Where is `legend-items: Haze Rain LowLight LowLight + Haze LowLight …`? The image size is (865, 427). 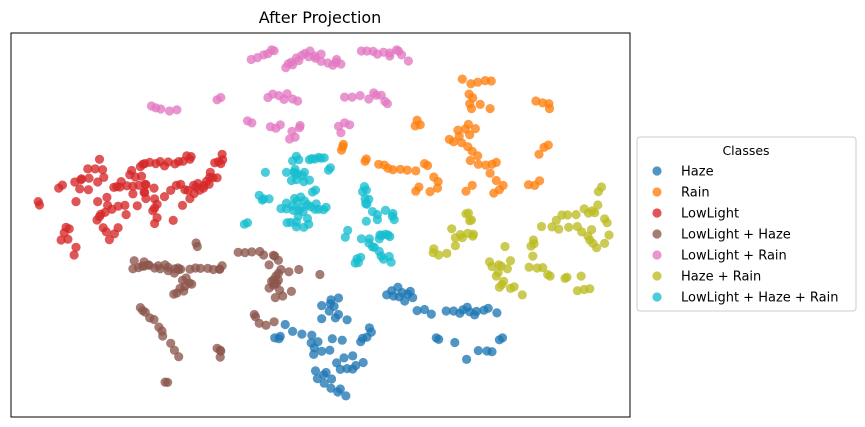 legend-items: Haze Rain LowLight LowLight + Haze LowLight … is located at coordinates (745, 235).